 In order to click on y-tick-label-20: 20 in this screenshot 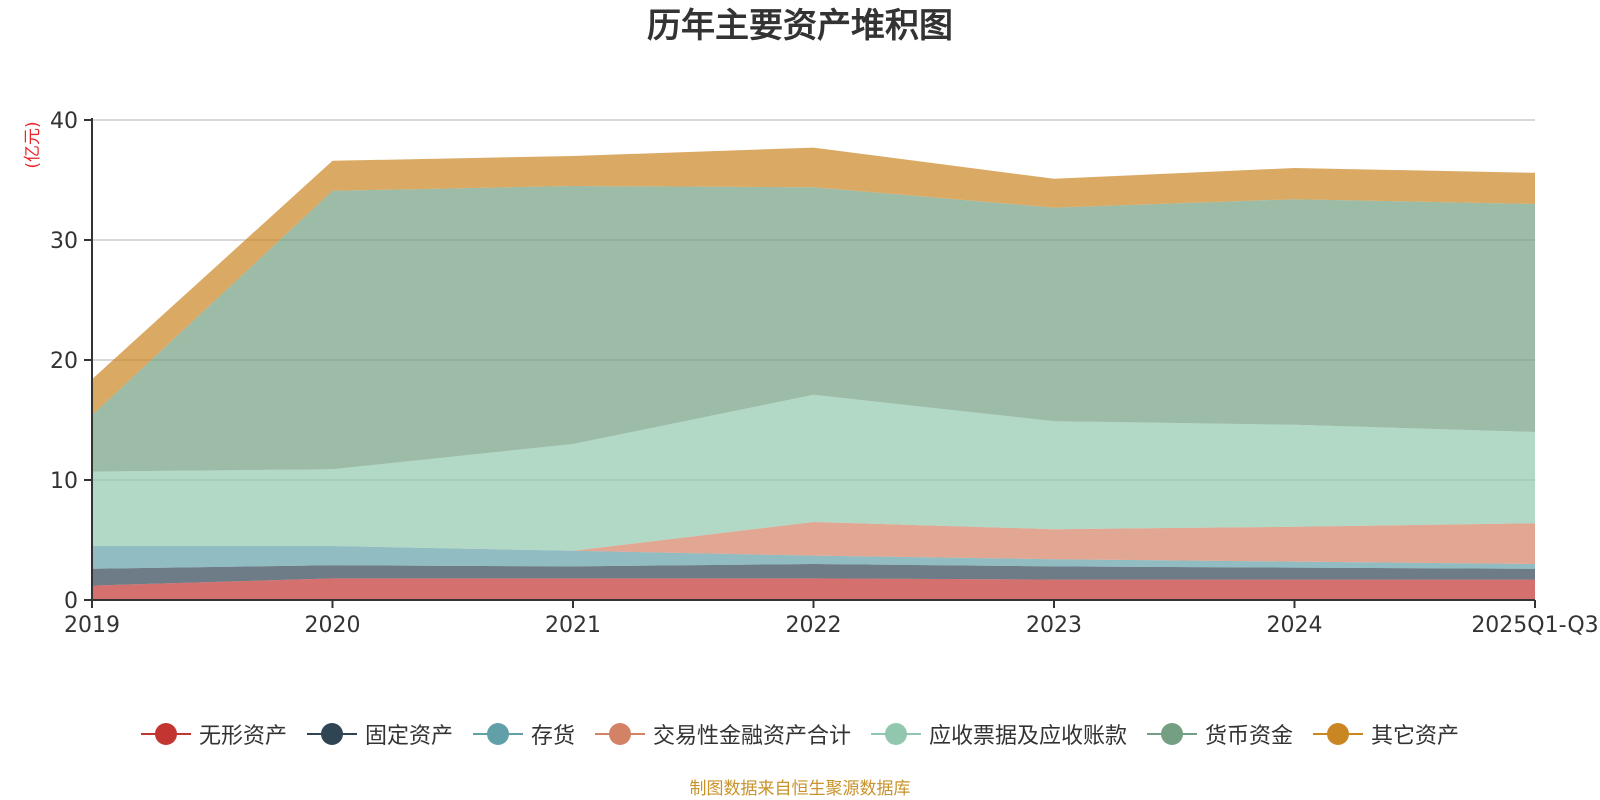, I will do `click(64, 361)`.